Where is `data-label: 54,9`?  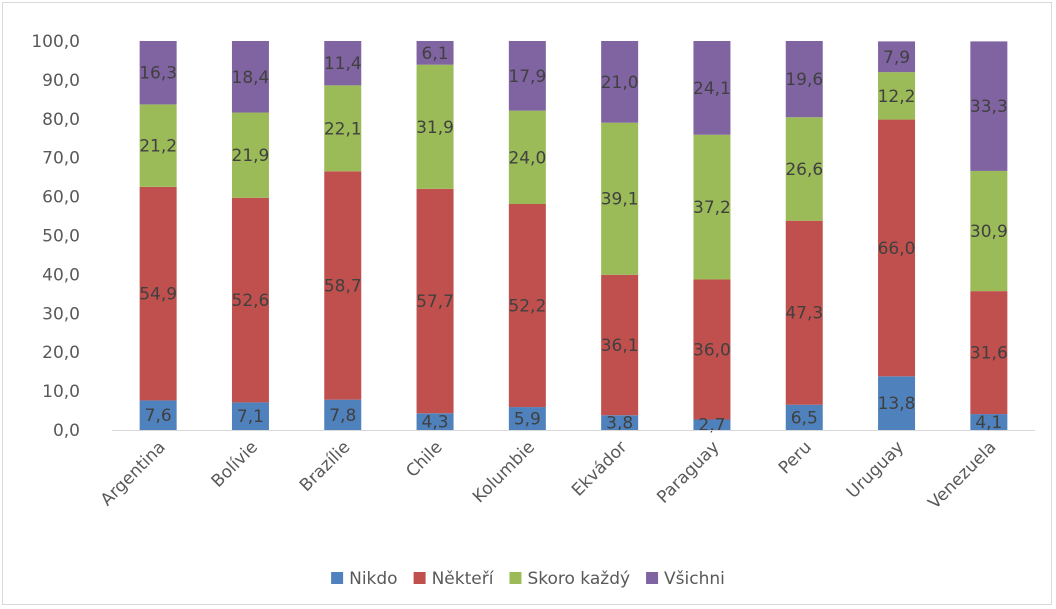
data-label: 54,9 is located at coordinates (158, 295).